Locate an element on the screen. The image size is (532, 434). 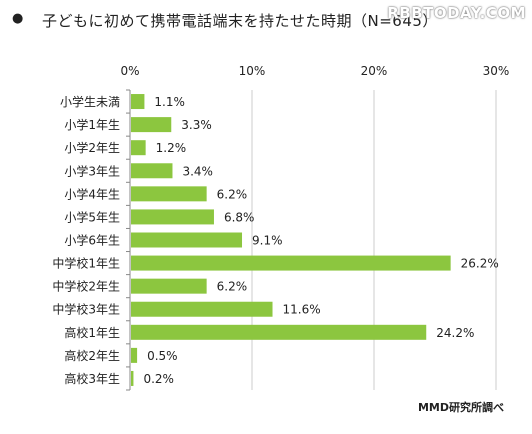
value-label: 6.8% is located at coordinates (239, 217).